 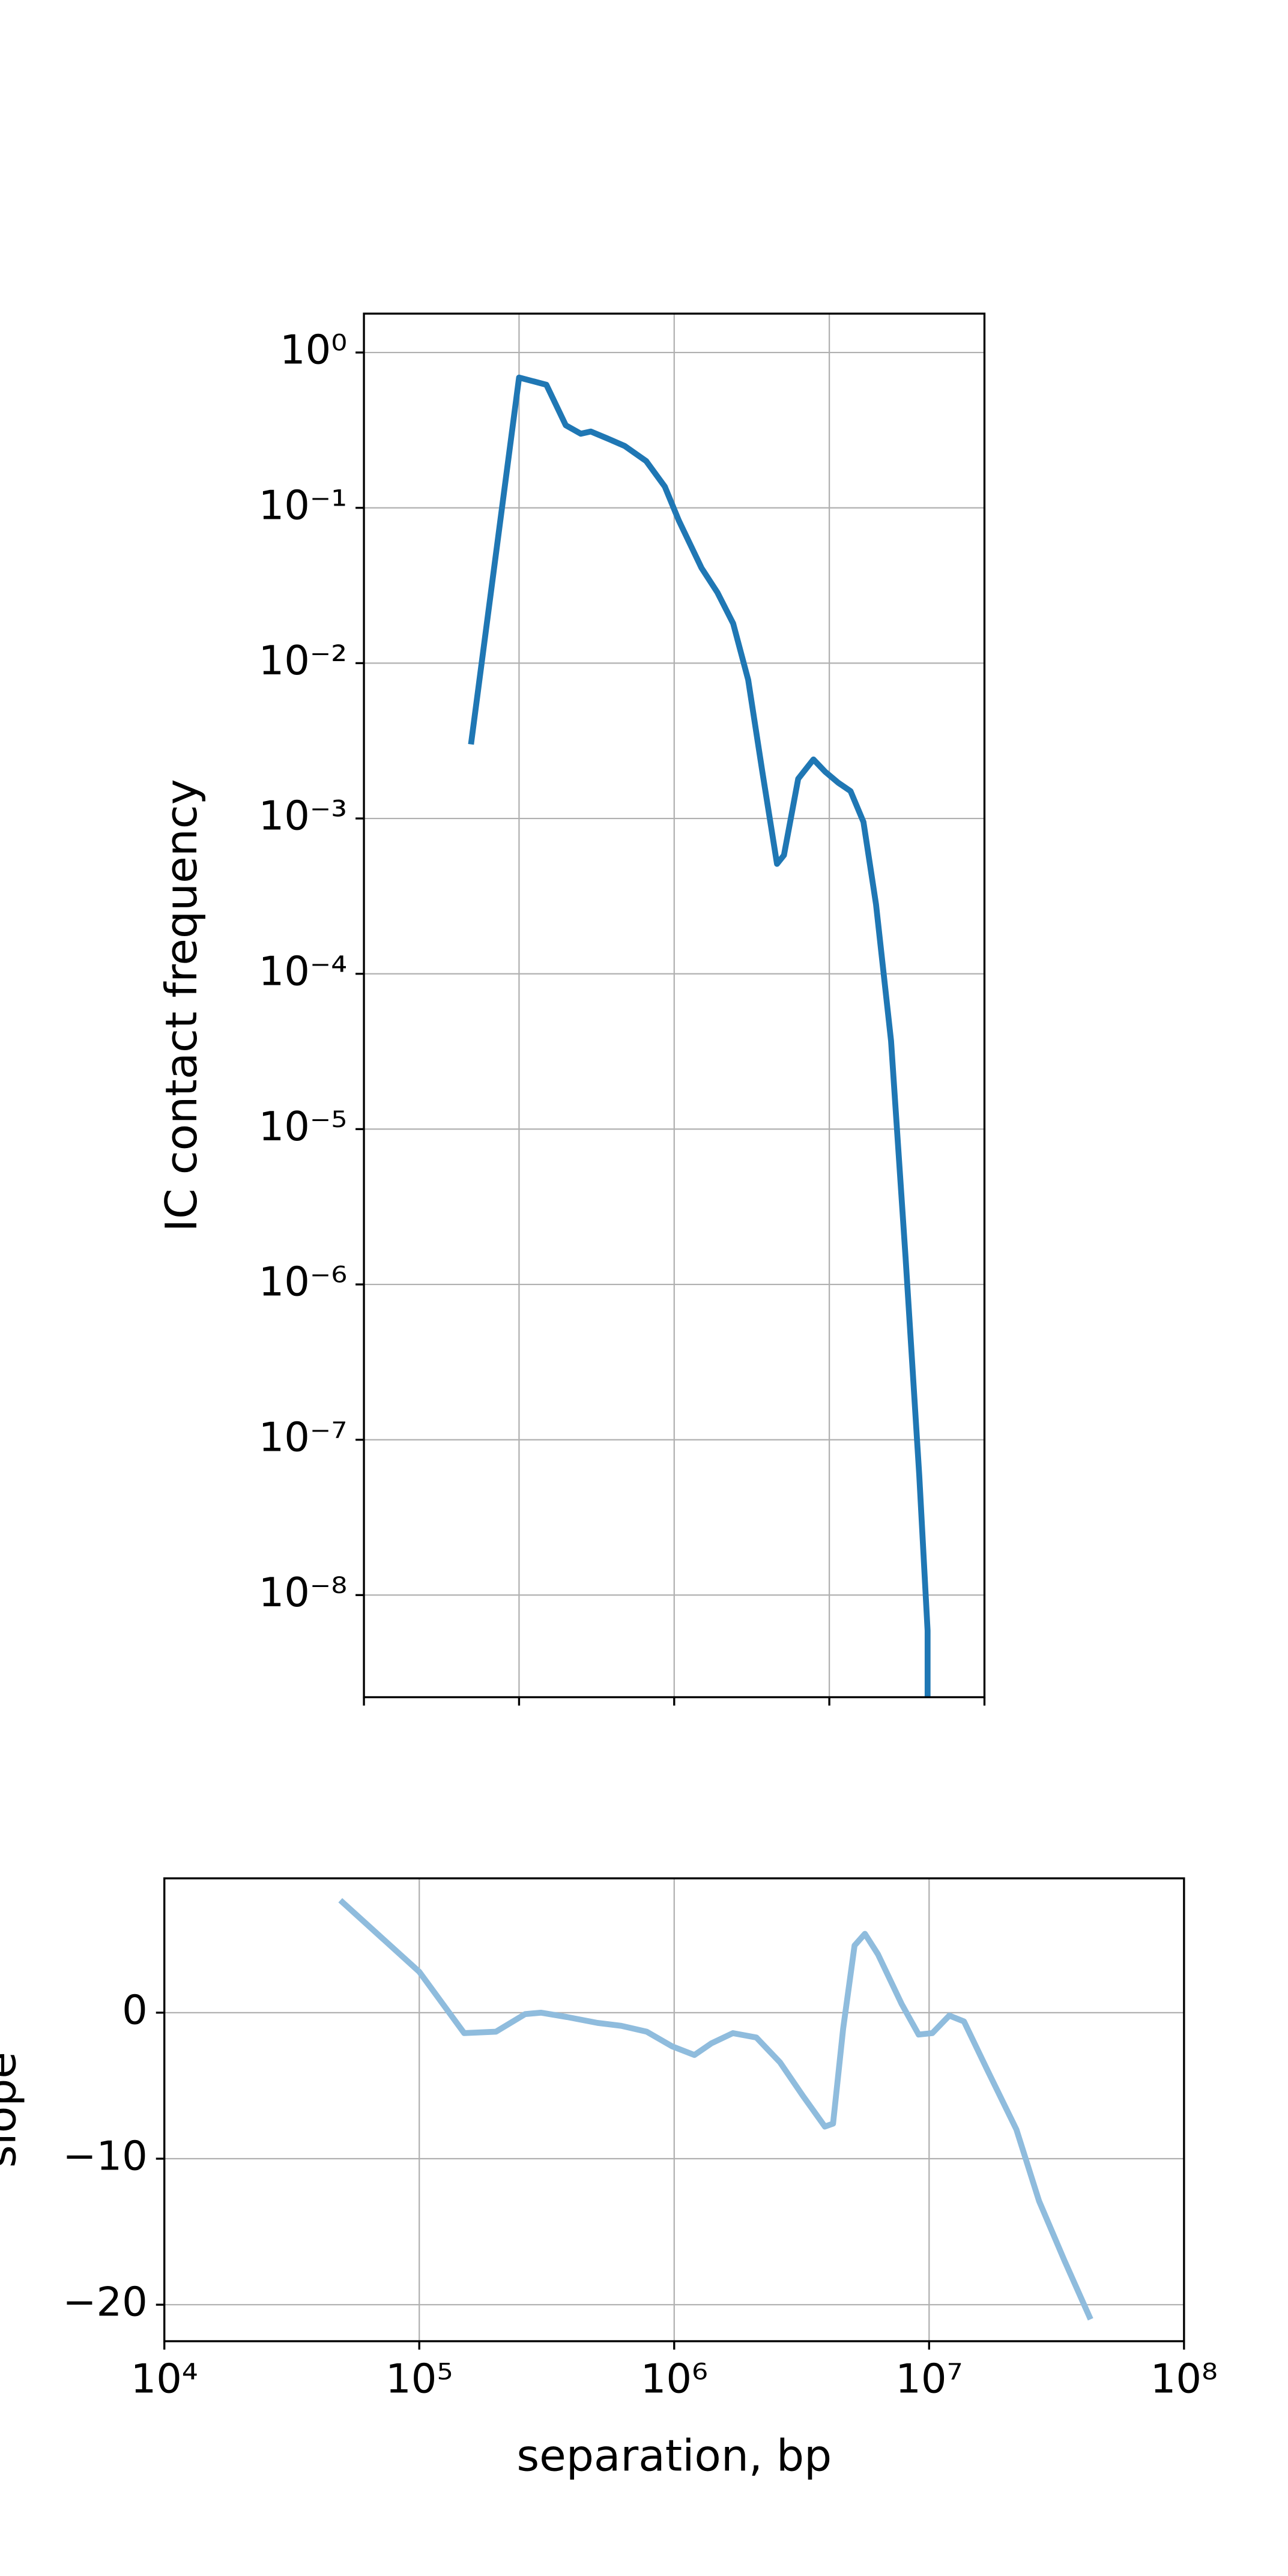 I want to click on y-axis-label: IC contact frequency, so click(x=182, y=1006).